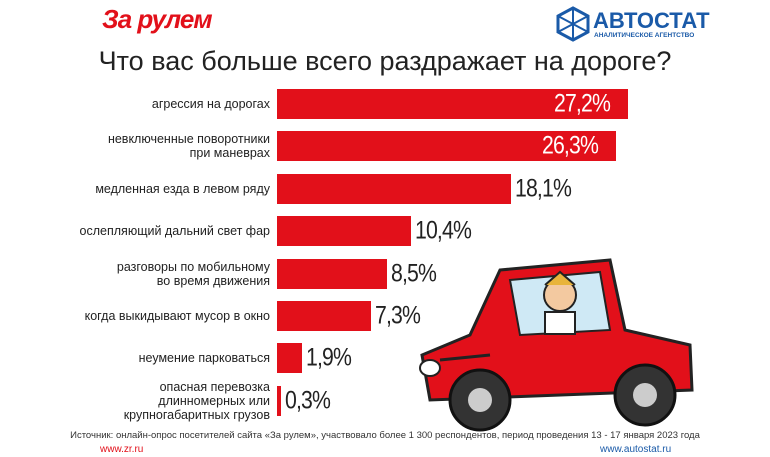 This screenshot has height=457, width=770. Describe the element at coordinates (570, 145) in the screenshot. I see `value-label: 26,3%` at that location.